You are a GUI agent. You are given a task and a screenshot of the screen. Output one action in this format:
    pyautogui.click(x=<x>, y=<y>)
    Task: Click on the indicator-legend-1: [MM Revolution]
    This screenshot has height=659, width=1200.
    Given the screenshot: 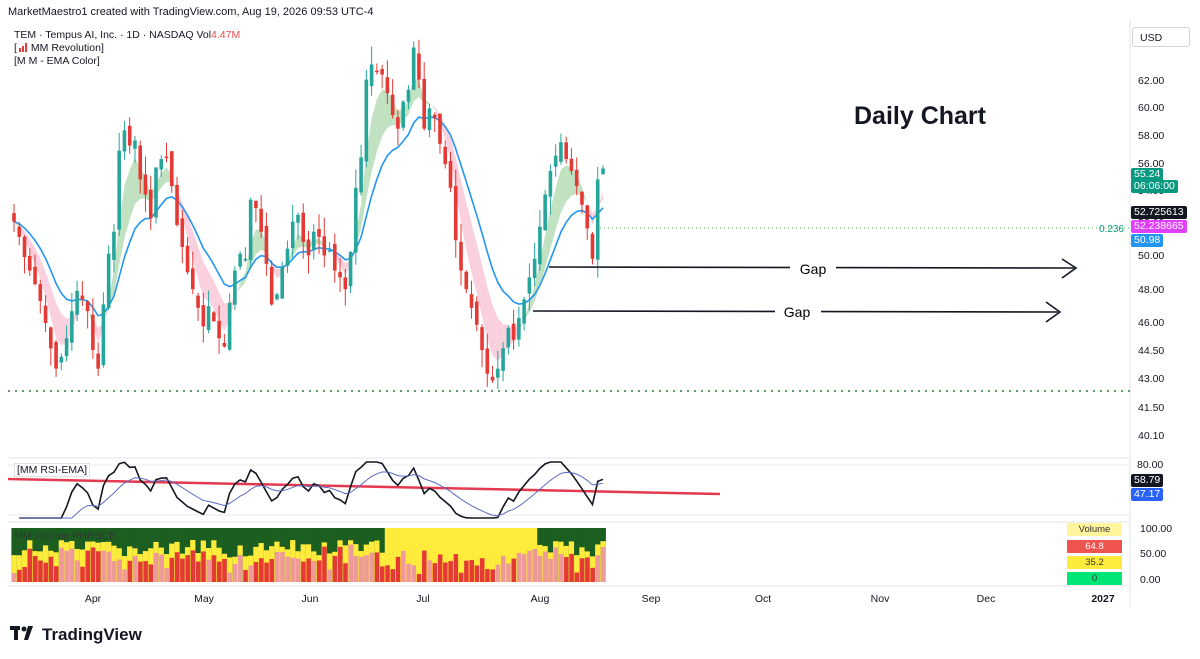 What is the action you would take?
    pyautogui.click(x=59, y=48)
    